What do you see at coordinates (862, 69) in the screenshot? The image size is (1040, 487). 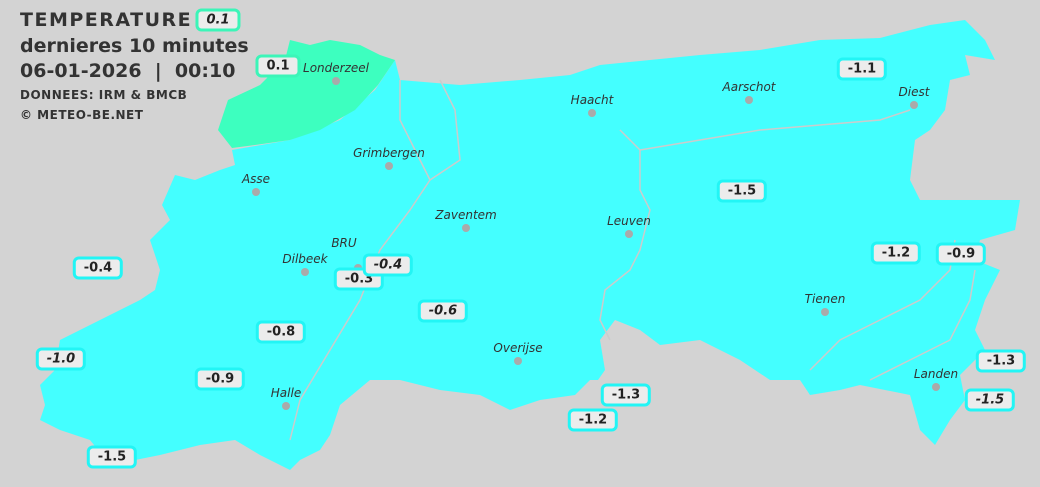 I see `temperature-badge: -1.1` at bounding box center [862, 69].